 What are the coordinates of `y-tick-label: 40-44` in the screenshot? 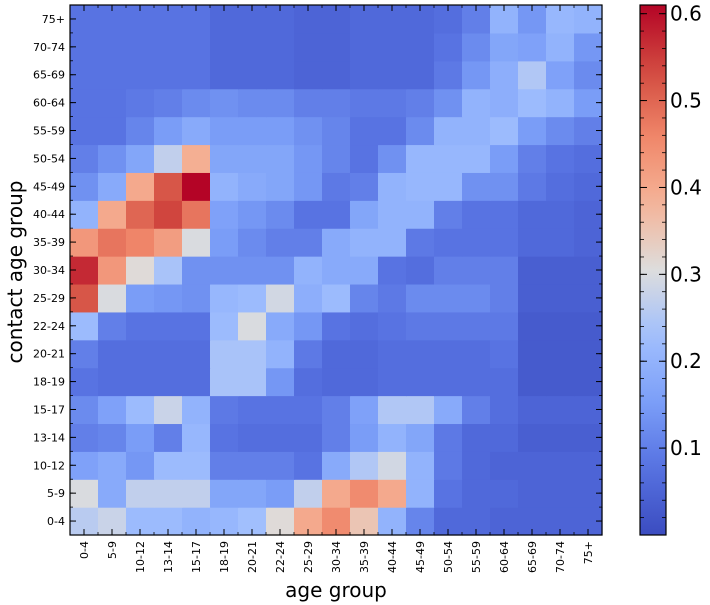 It's located at (49, 214).